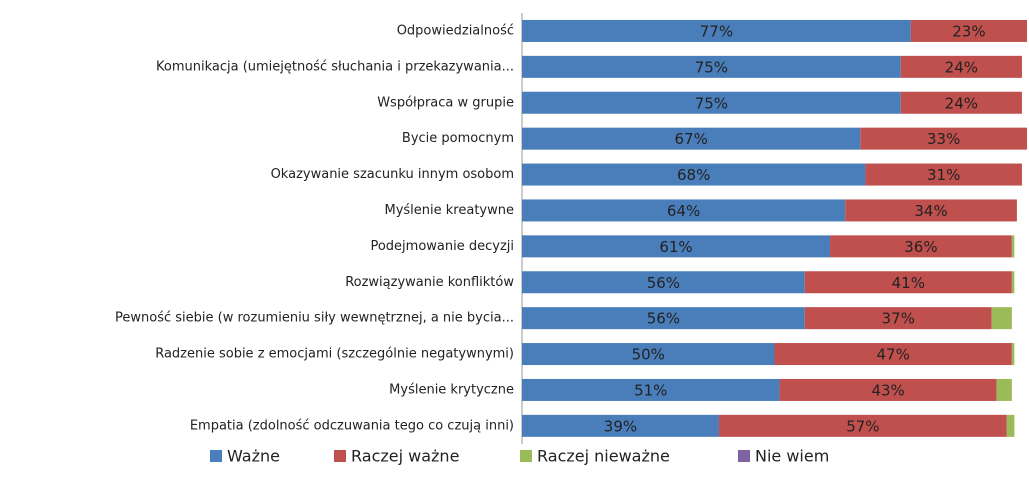 The image size is (1029, 490). I want to click on value-label: 64%, so click(683, 211).